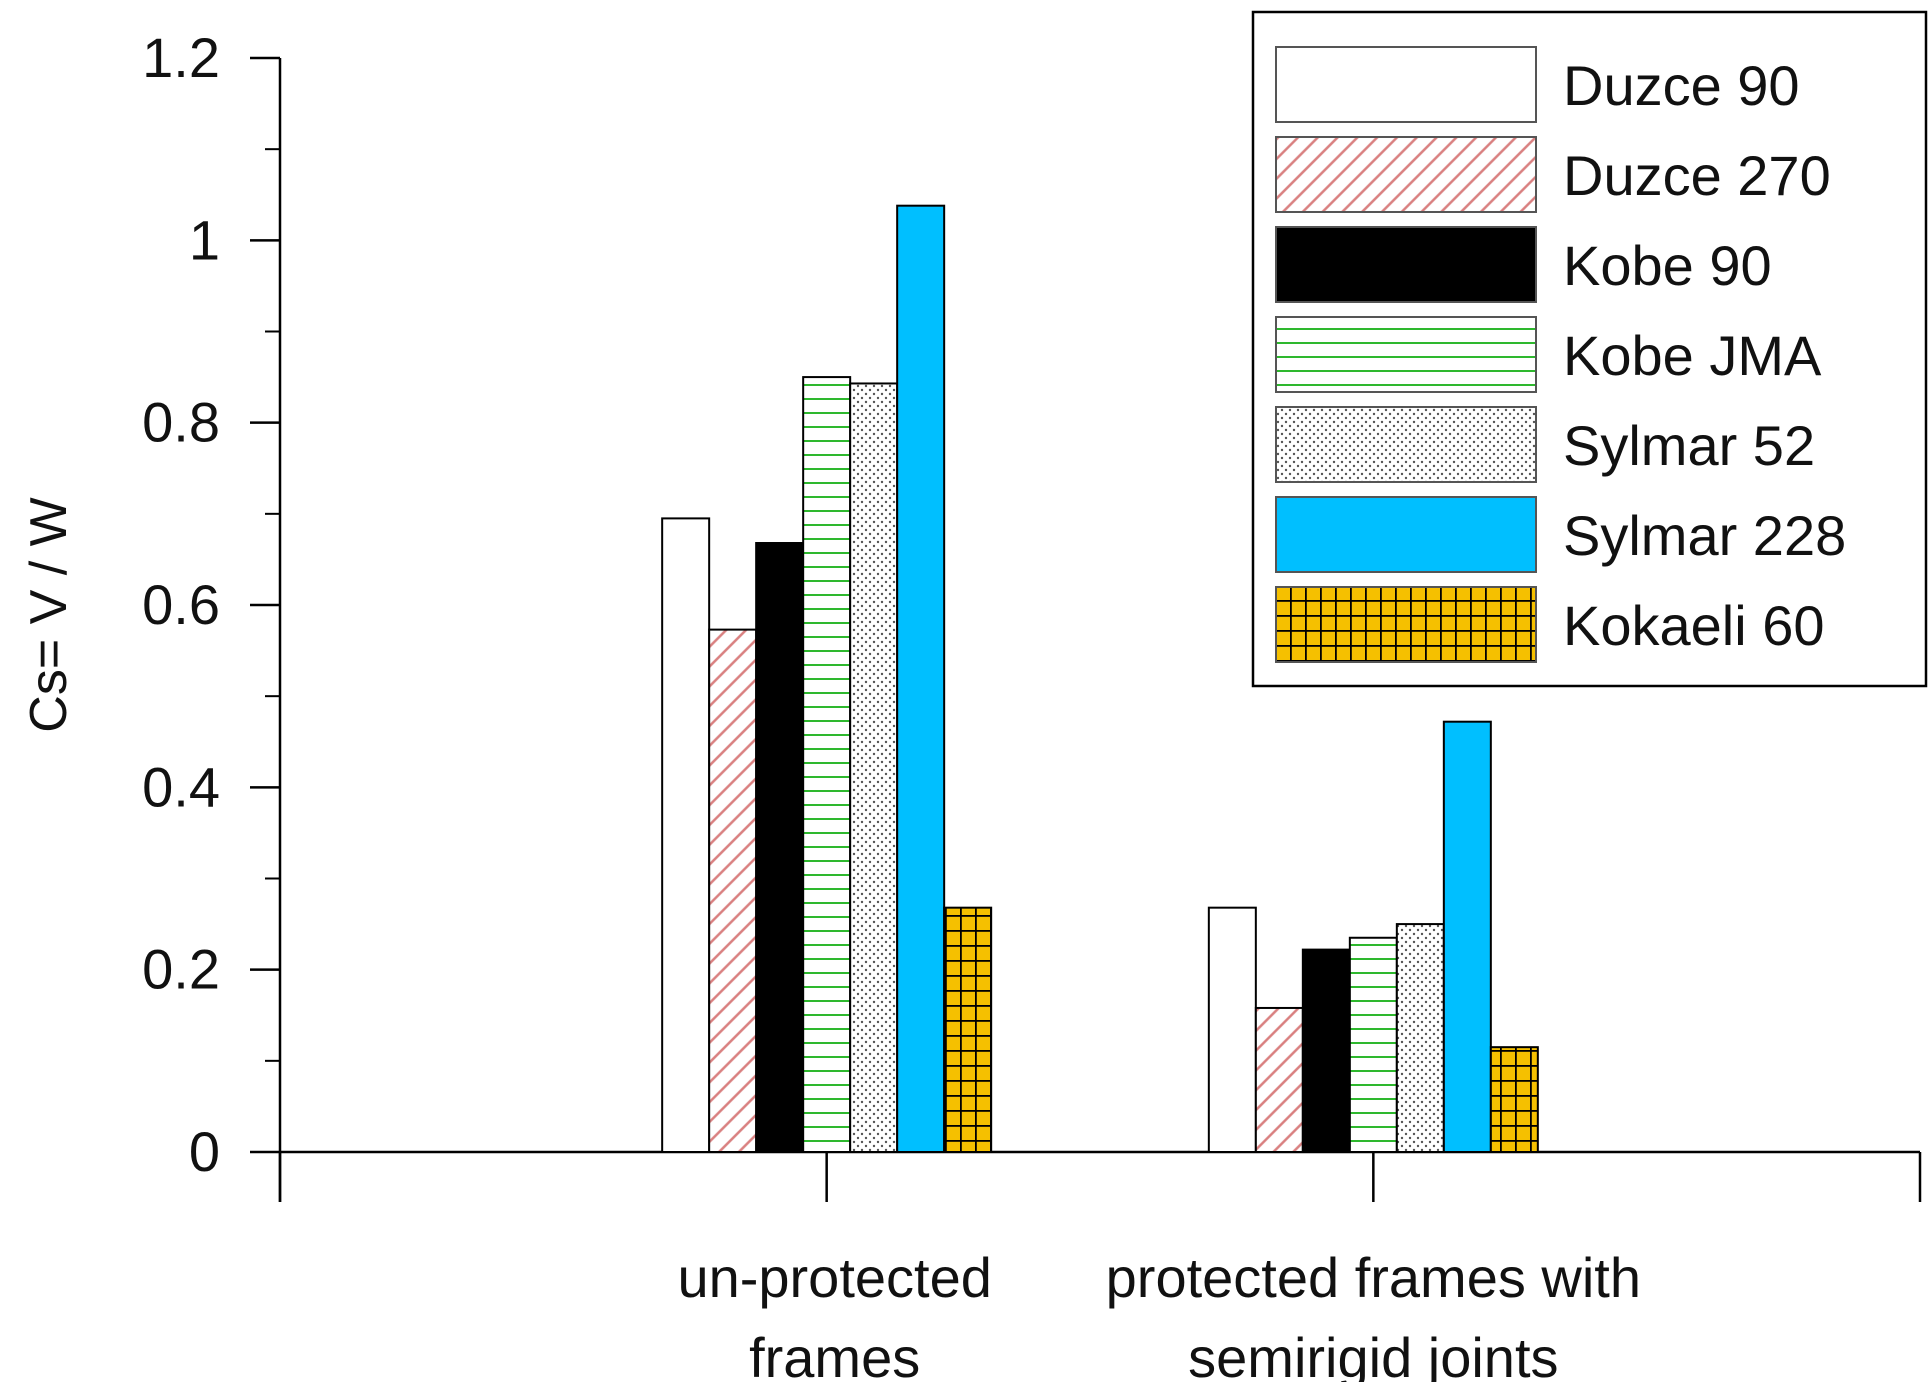  I want to click on y-axis-label: Cs= V / W, so click(49, 614).